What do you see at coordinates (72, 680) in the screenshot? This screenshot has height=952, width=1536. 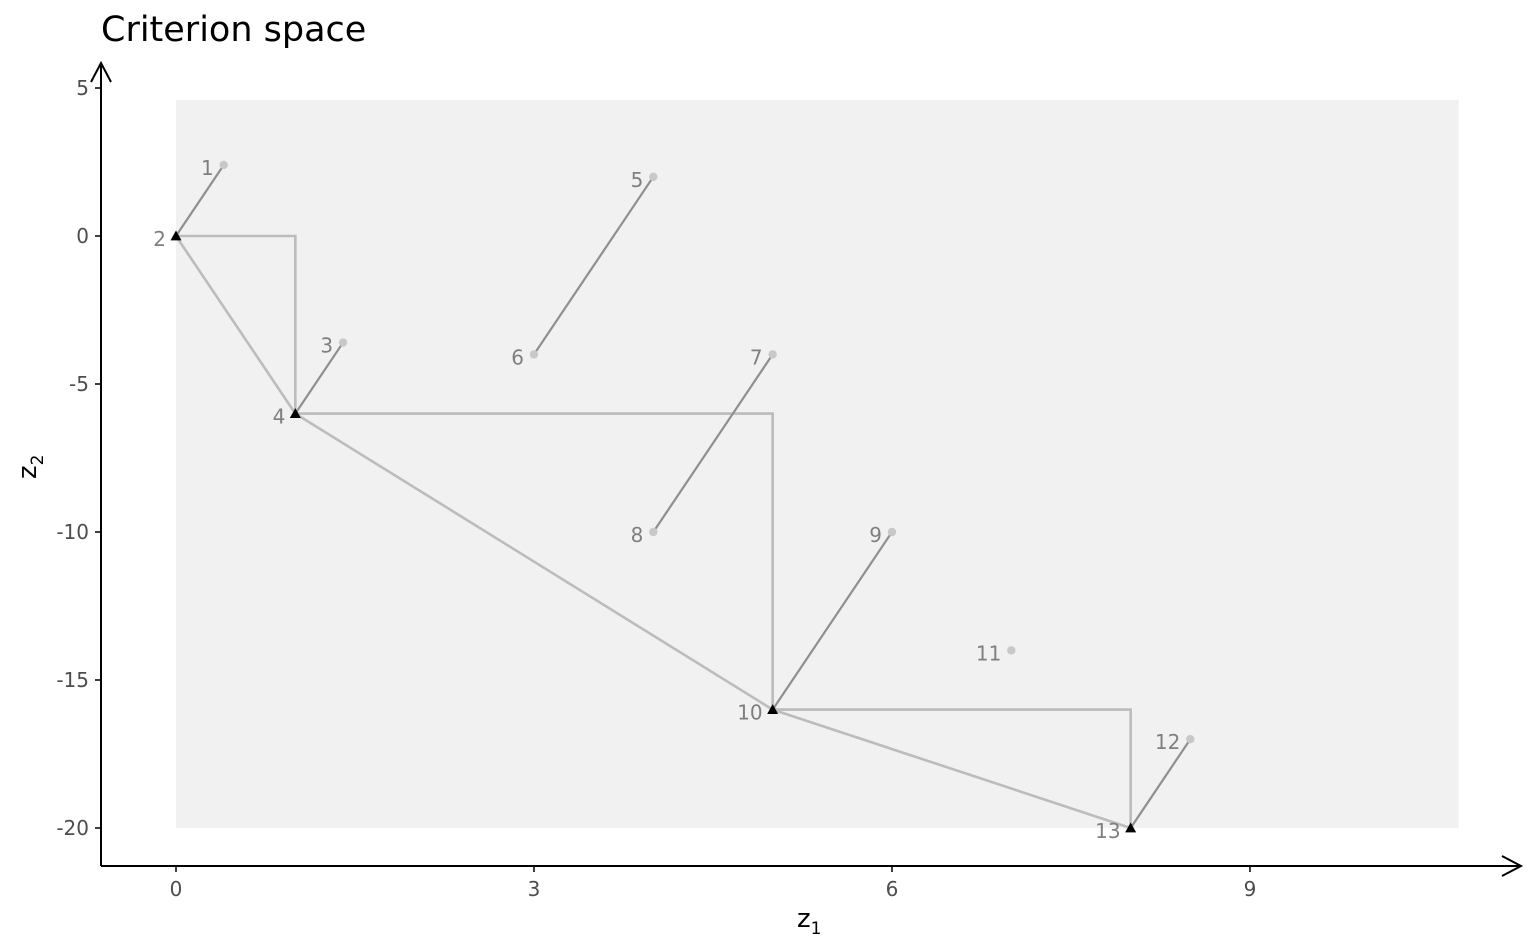 I see `y-tick-label--15: -15` at bounding box center [72, 680].